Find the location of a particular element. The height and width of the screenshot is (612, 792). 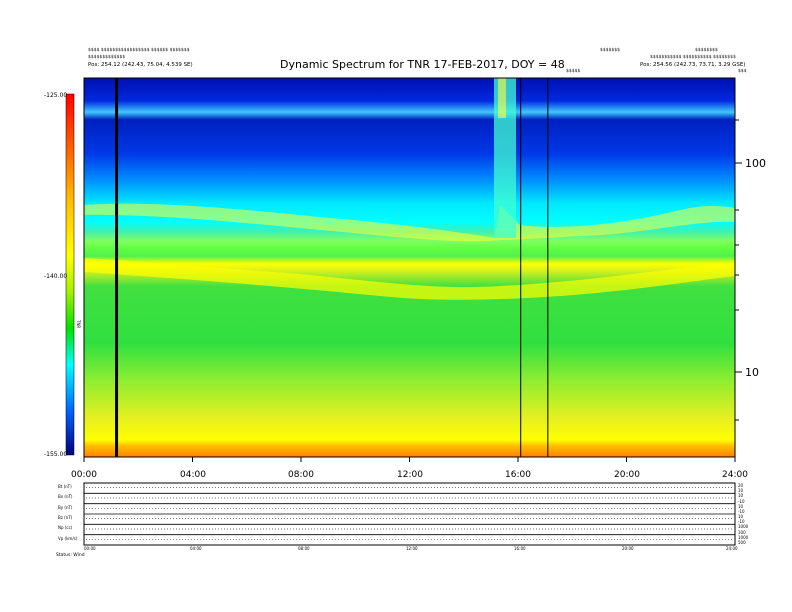

lower-panel-right-tick-0-0: 20 is located at coordinates (741, 485).